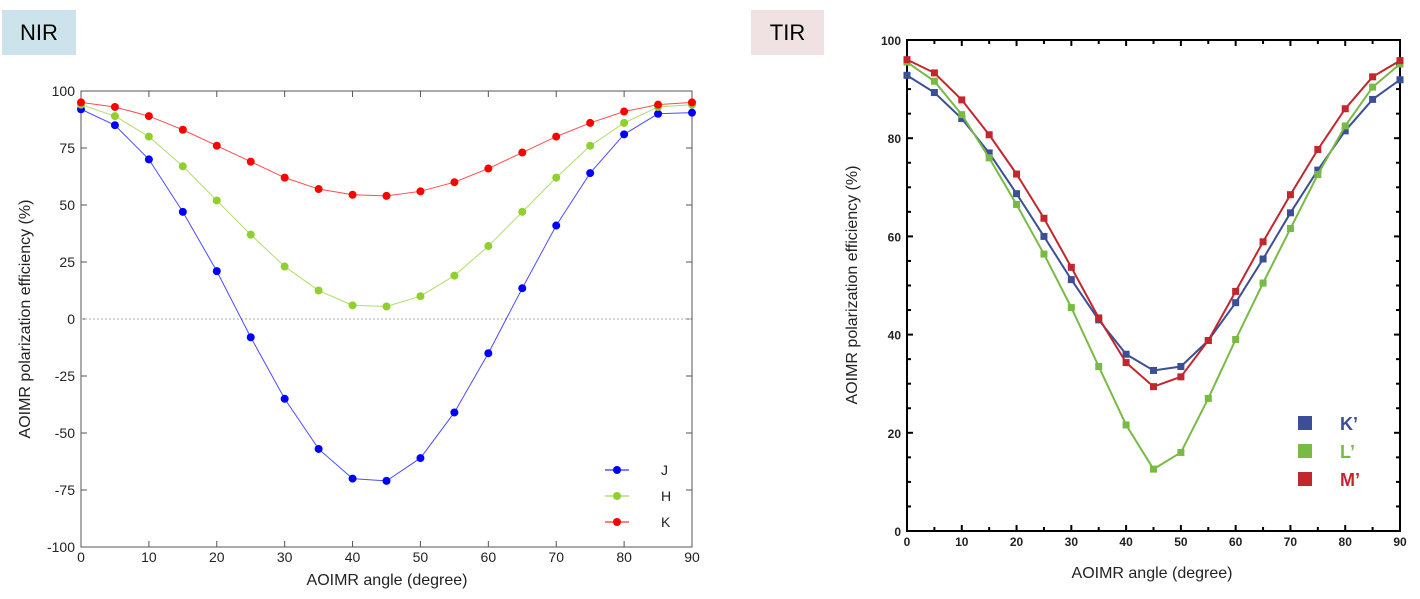 The width and height of the screenshot is (1420, 599). Describe the element at coordinates (666, 522) in the screenshot. I see `legend-label-K: K` at that location.